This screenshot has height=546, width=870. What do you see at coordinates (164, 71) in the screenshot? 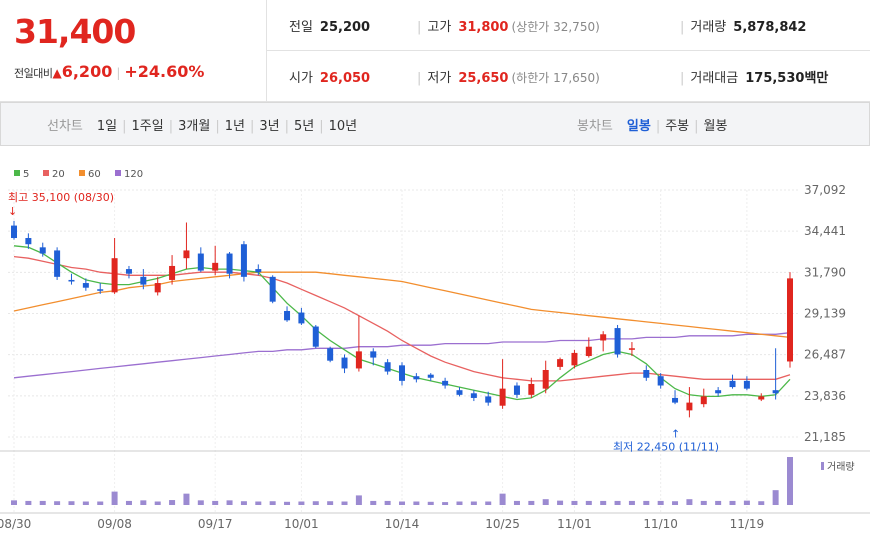
I see `change-percent: +24.60%` at bounding box center [164, 71].